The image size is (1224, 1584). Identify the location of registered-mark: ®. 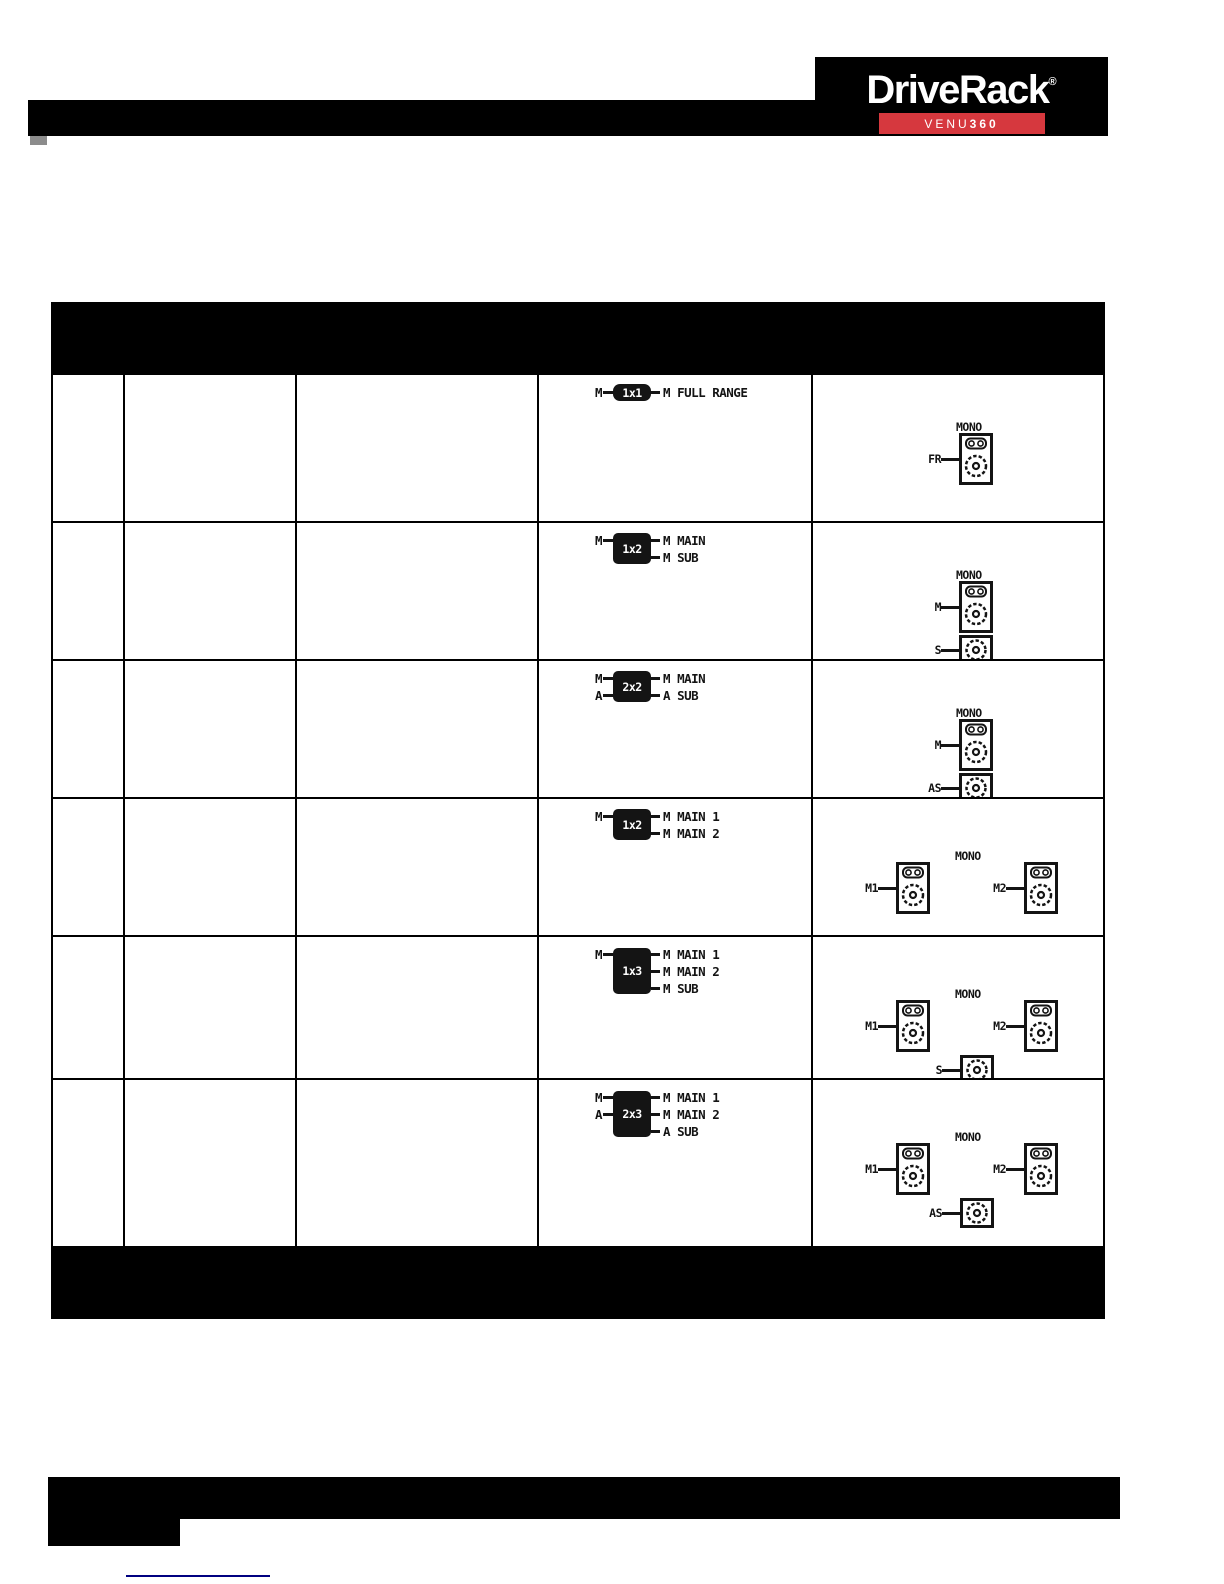
(1052, 82).